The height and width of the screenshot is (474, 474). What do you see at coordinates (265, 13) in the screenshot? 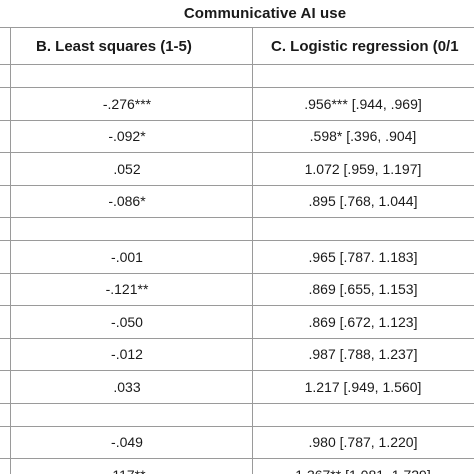
I see `group-title: Communicative AI use` at bounding box center [265, 13].